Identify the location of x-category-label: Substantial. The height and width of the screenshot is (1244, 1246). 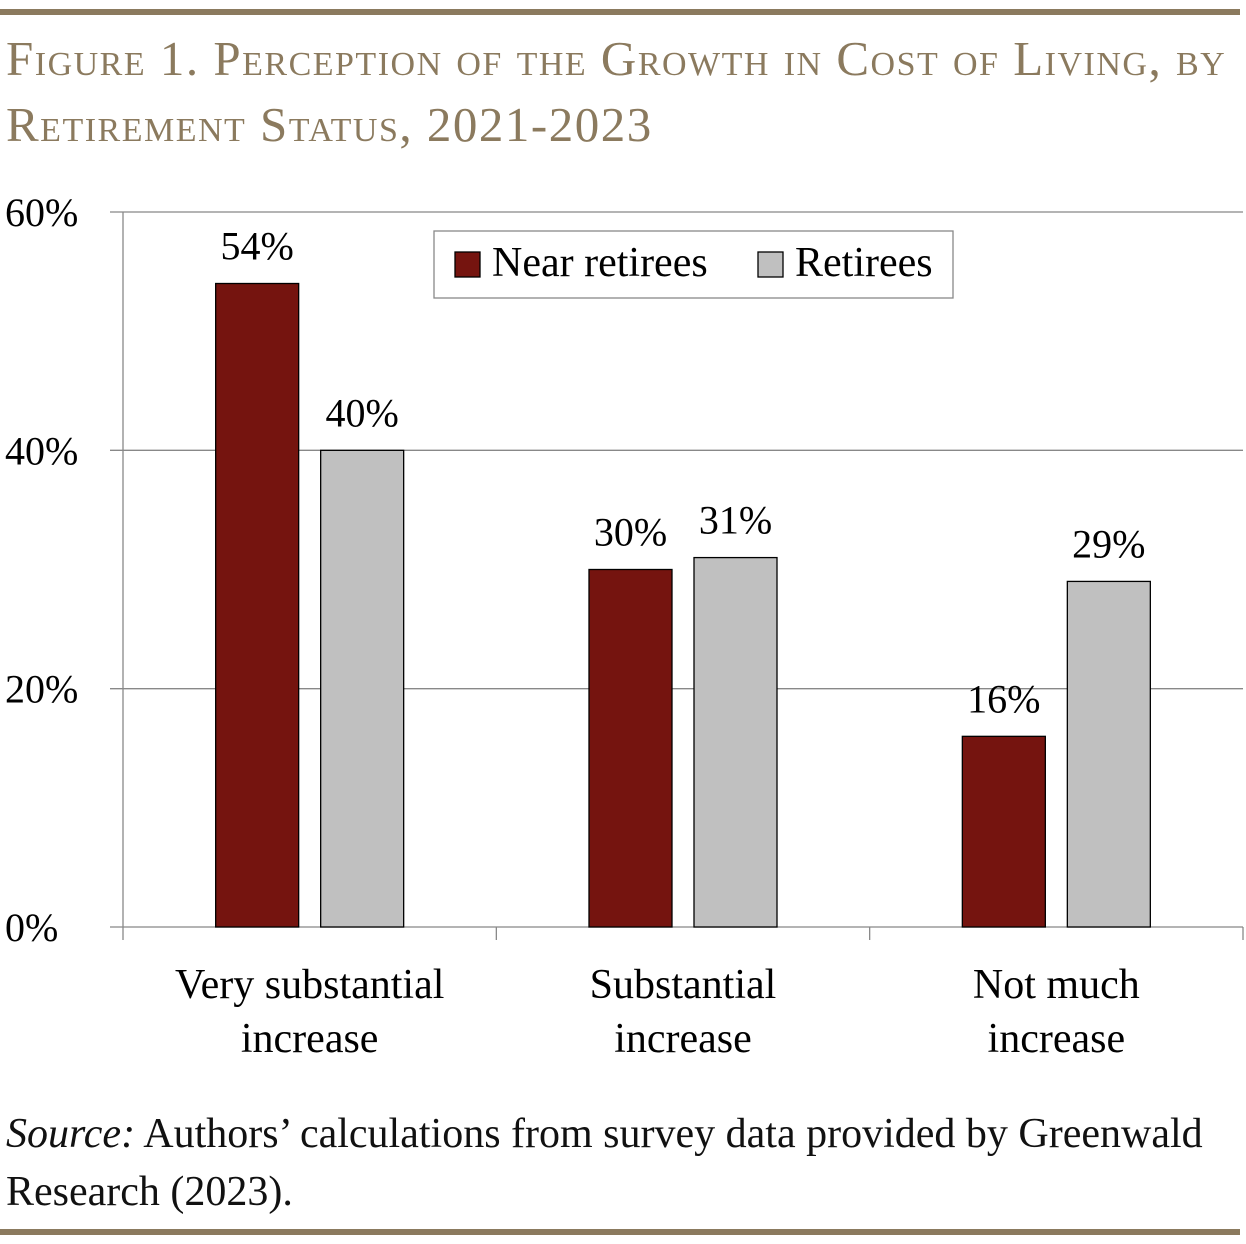
(683, 985).